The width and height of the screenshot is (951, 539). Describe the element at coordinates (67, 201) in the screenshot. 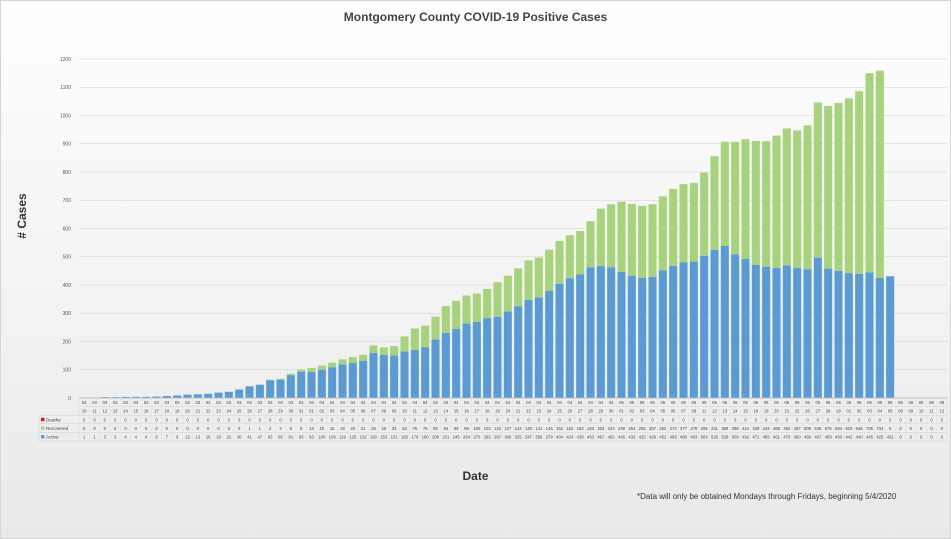

I see `y-tick-label: 700` at that location.